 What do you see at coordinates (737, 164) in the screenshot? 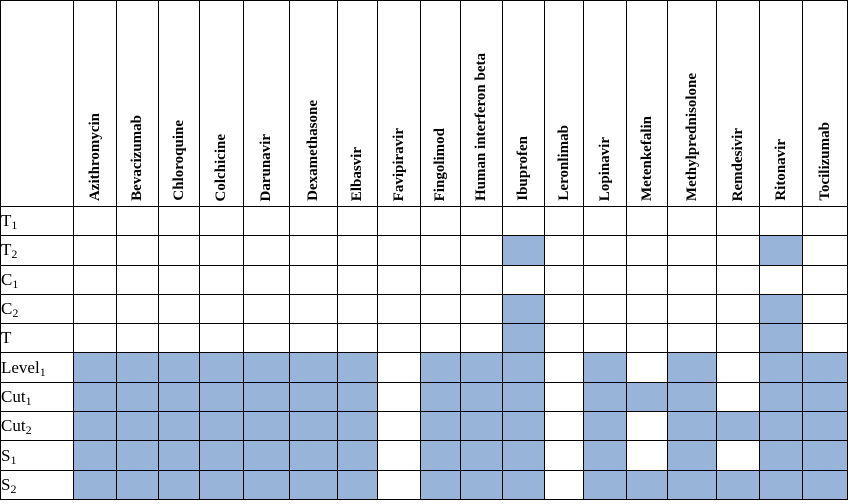
I see `drug-label: Remdesivir` at bounding box center [737, 164].